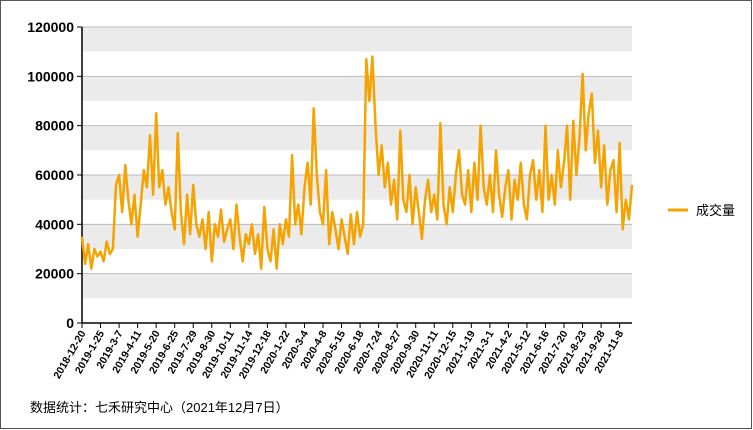 The width and height of the screenshot is (753, 430). What do you see at coordinates (159, 407) in the screenshot?
I see `source-note: 数据统计：七禾研究中心（2021年12月7日）` at bounding box center [159, 407].